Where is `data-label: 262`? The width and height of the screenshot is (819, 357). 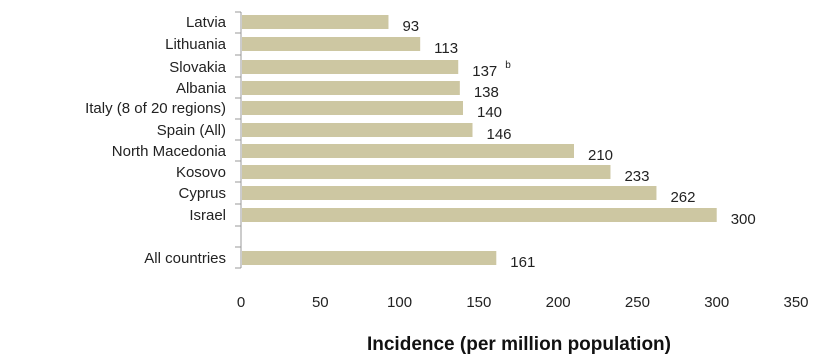
data-label: 262 is located at coordinates (682, 197).